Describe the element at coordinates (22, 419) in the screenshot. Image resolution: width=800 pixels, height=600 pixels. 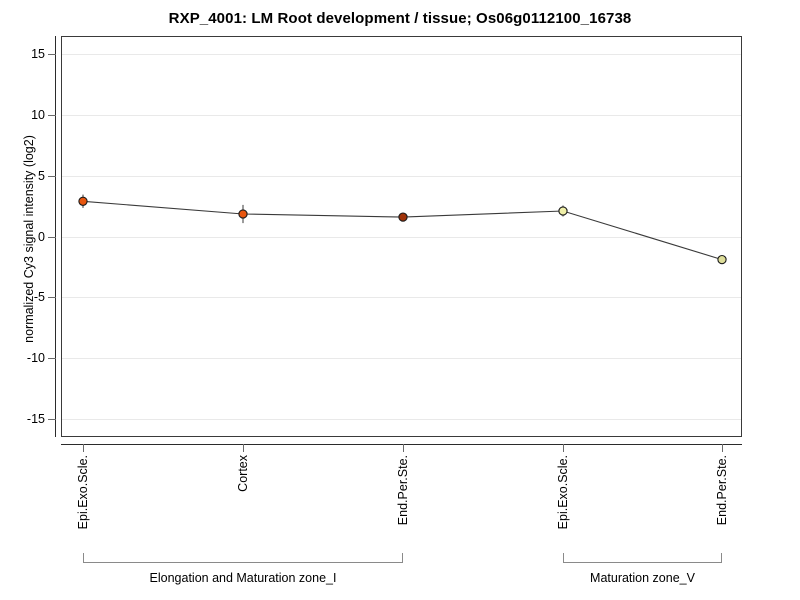
I see `y-tick-label-wrap: -15` at that location.